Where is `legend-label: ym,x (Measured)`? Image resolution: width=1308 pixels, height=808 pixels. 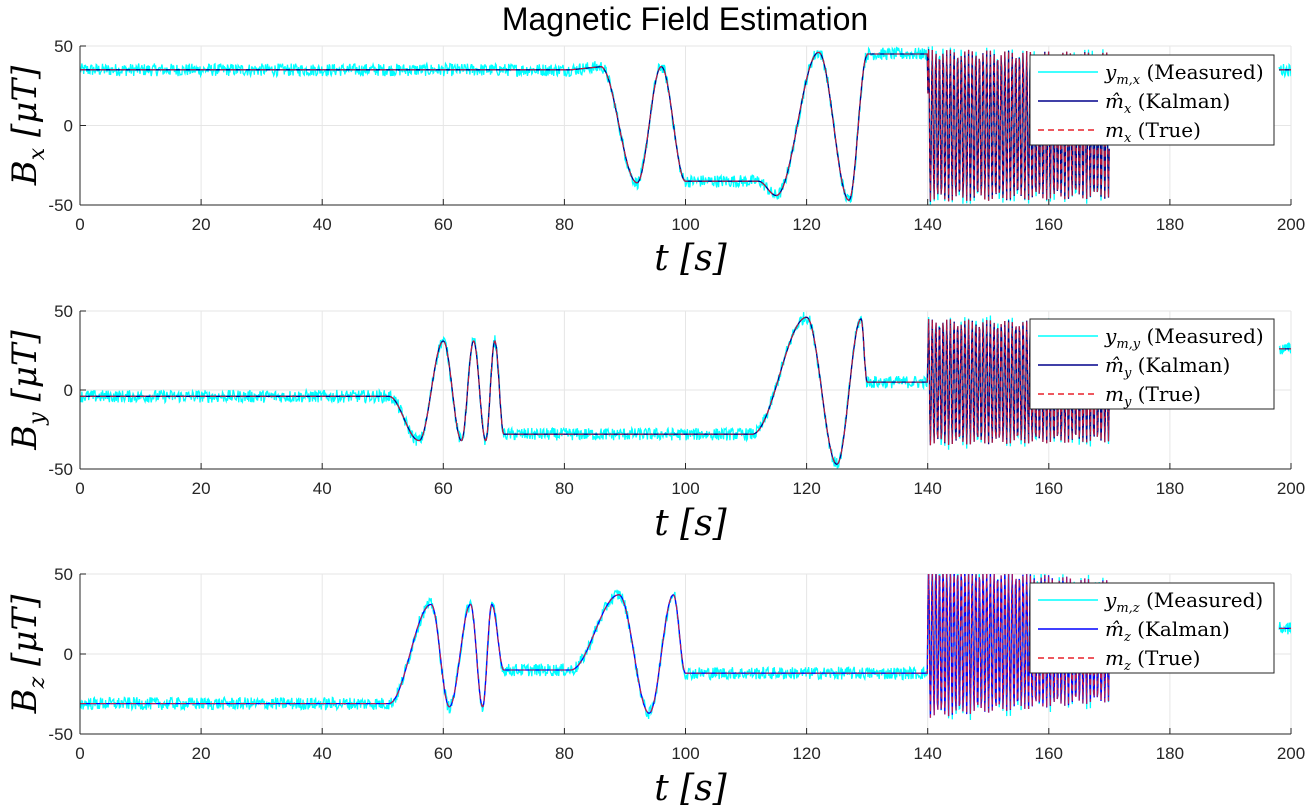 legend-label: ym,x (Measured) is located at coordinates (1184, 74).